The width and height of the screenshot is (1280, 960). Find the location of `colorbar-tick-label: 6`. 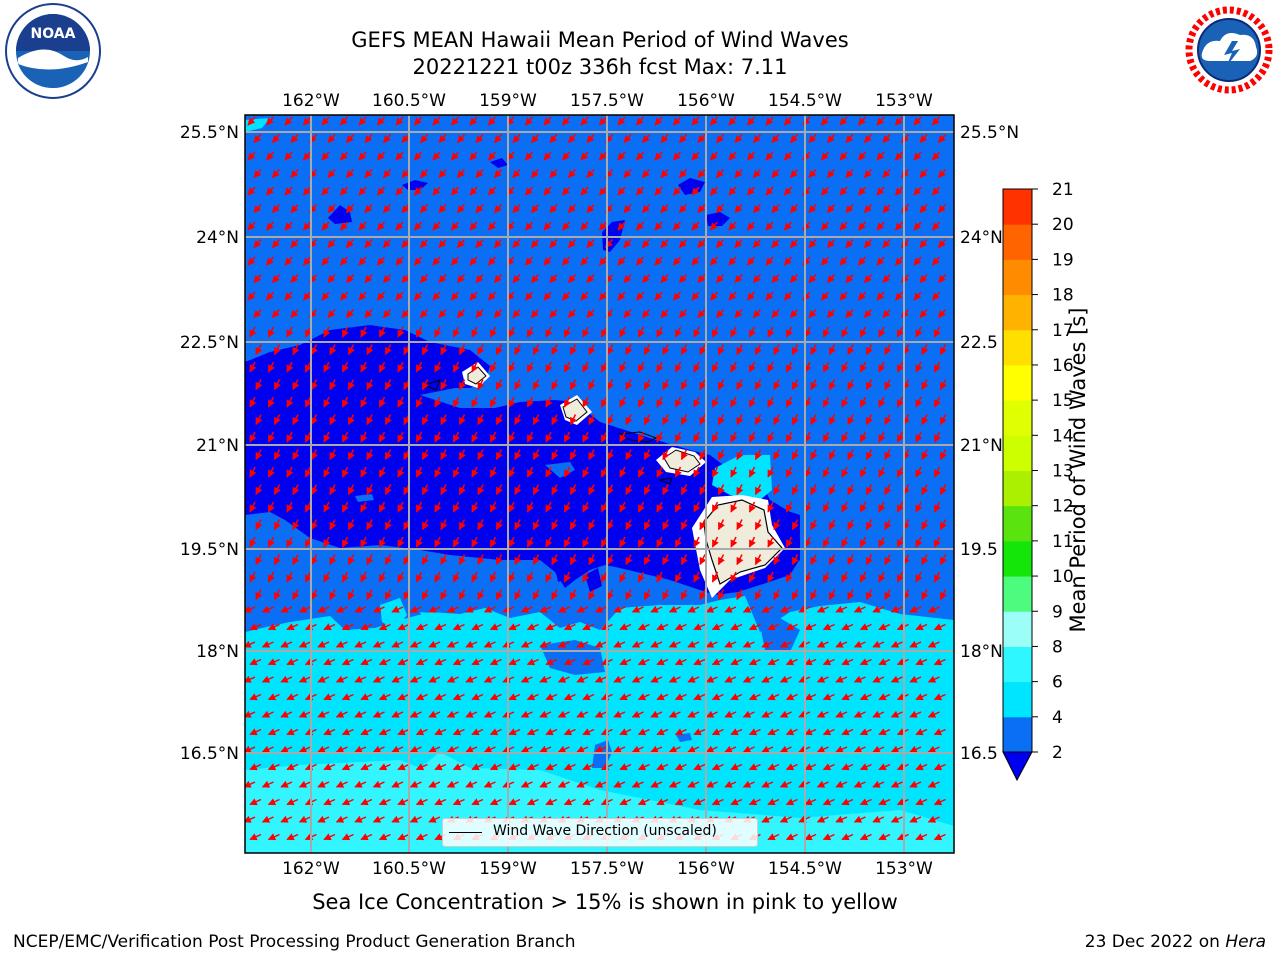

colorbar-tick-label: 6 is located at coordinates (1057, 683).